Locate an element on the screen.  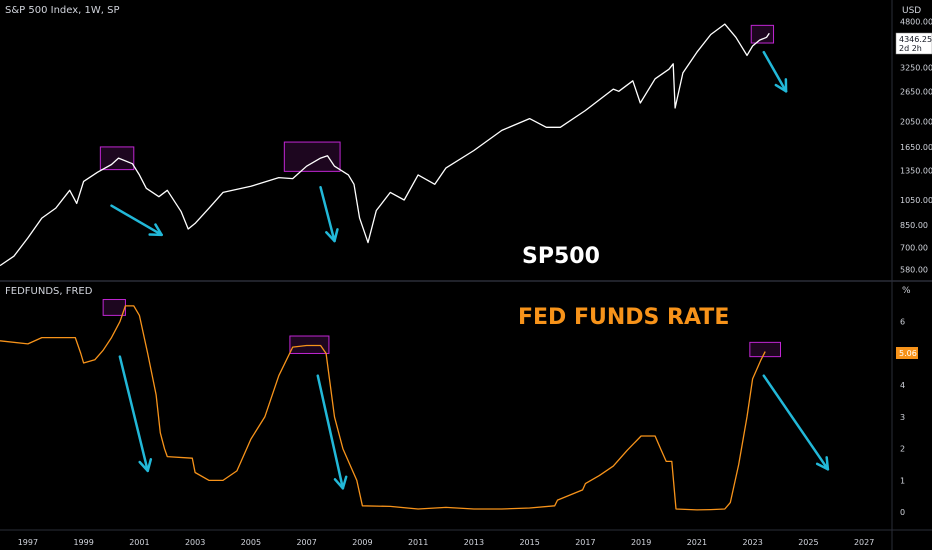
time-tick-label: 2021 is located at coordinates (697, 542).